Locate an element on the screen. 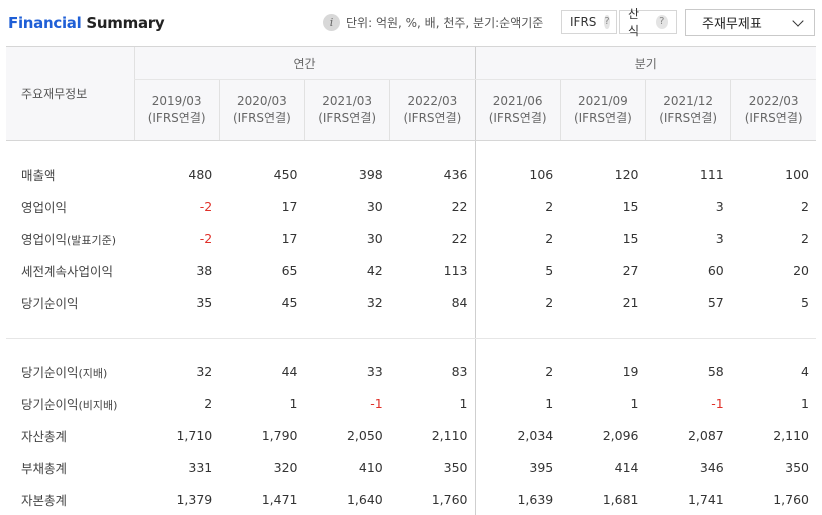 This screenshot has height=515, width=822. table-cell: 480 is located at coordinates (200, 174).